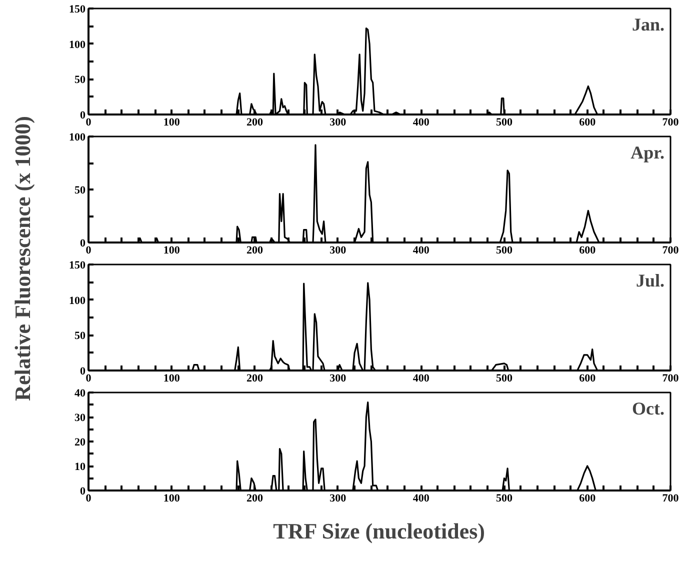 This screenshot has width=696, height=579. What do you see at coordinates (80, 394) in the screenshot?
I see `y-tick-label: 40` at bounding box center [80, 394].